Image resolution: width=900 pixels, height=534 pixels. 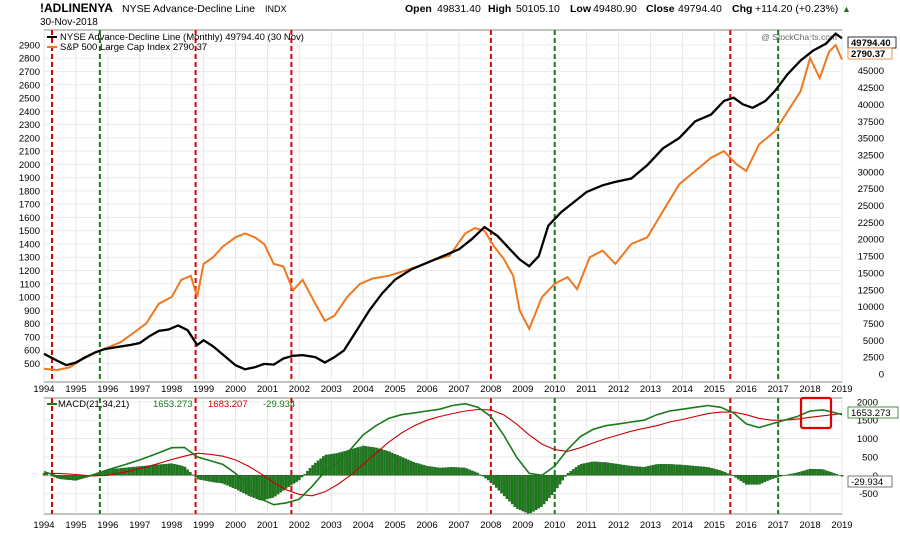 I want to click on chg-label: Chg, so click(x=742, y=9).